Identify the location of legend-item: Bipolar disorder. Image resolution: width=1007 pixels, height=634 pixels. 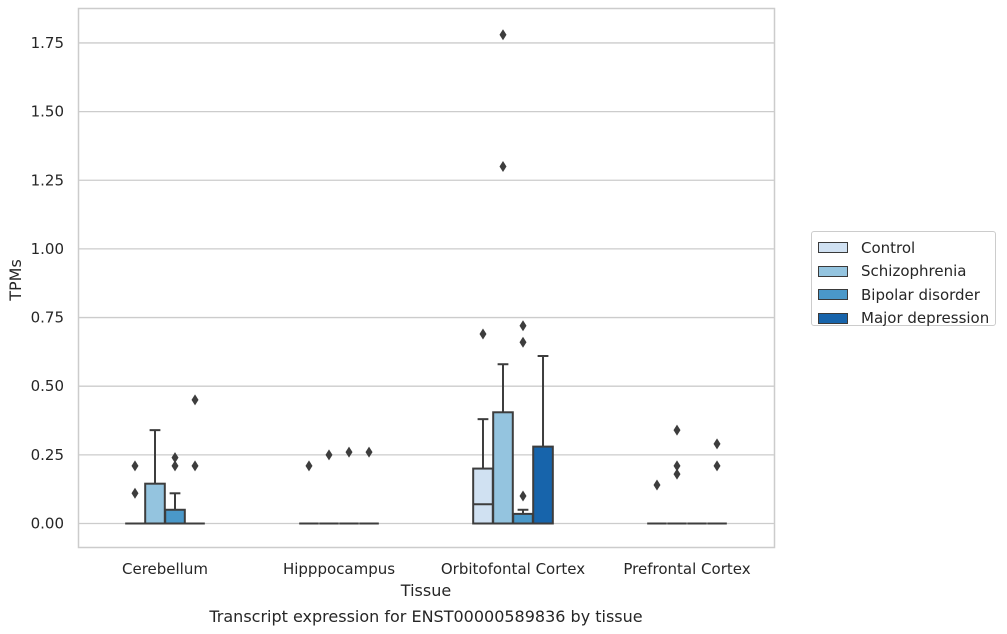
(906, 295).